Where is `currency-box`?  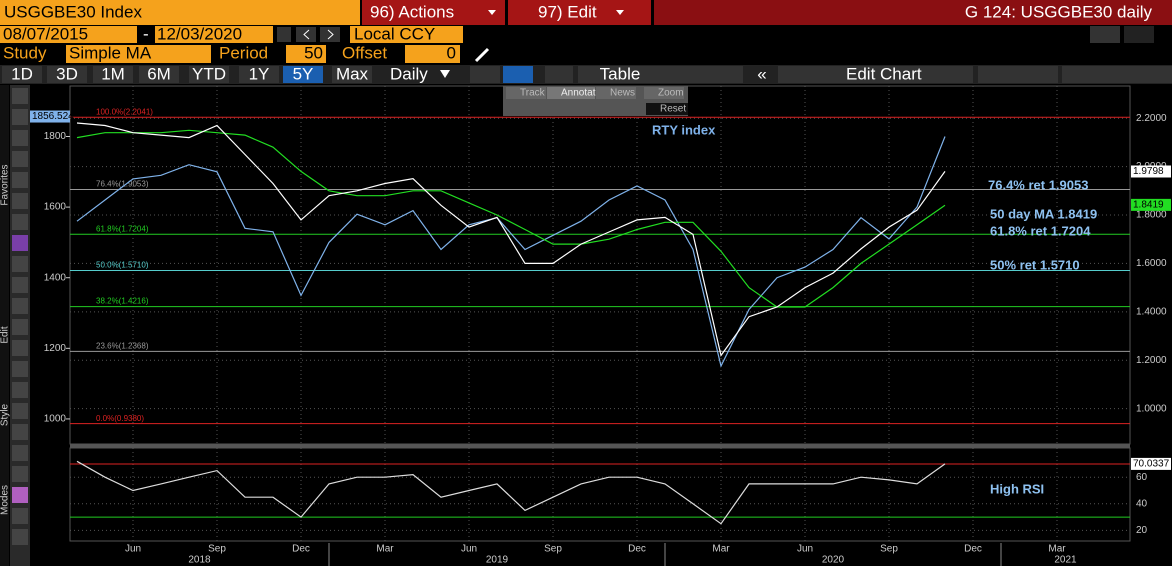 currency-box is located at coordinates (406, 34).